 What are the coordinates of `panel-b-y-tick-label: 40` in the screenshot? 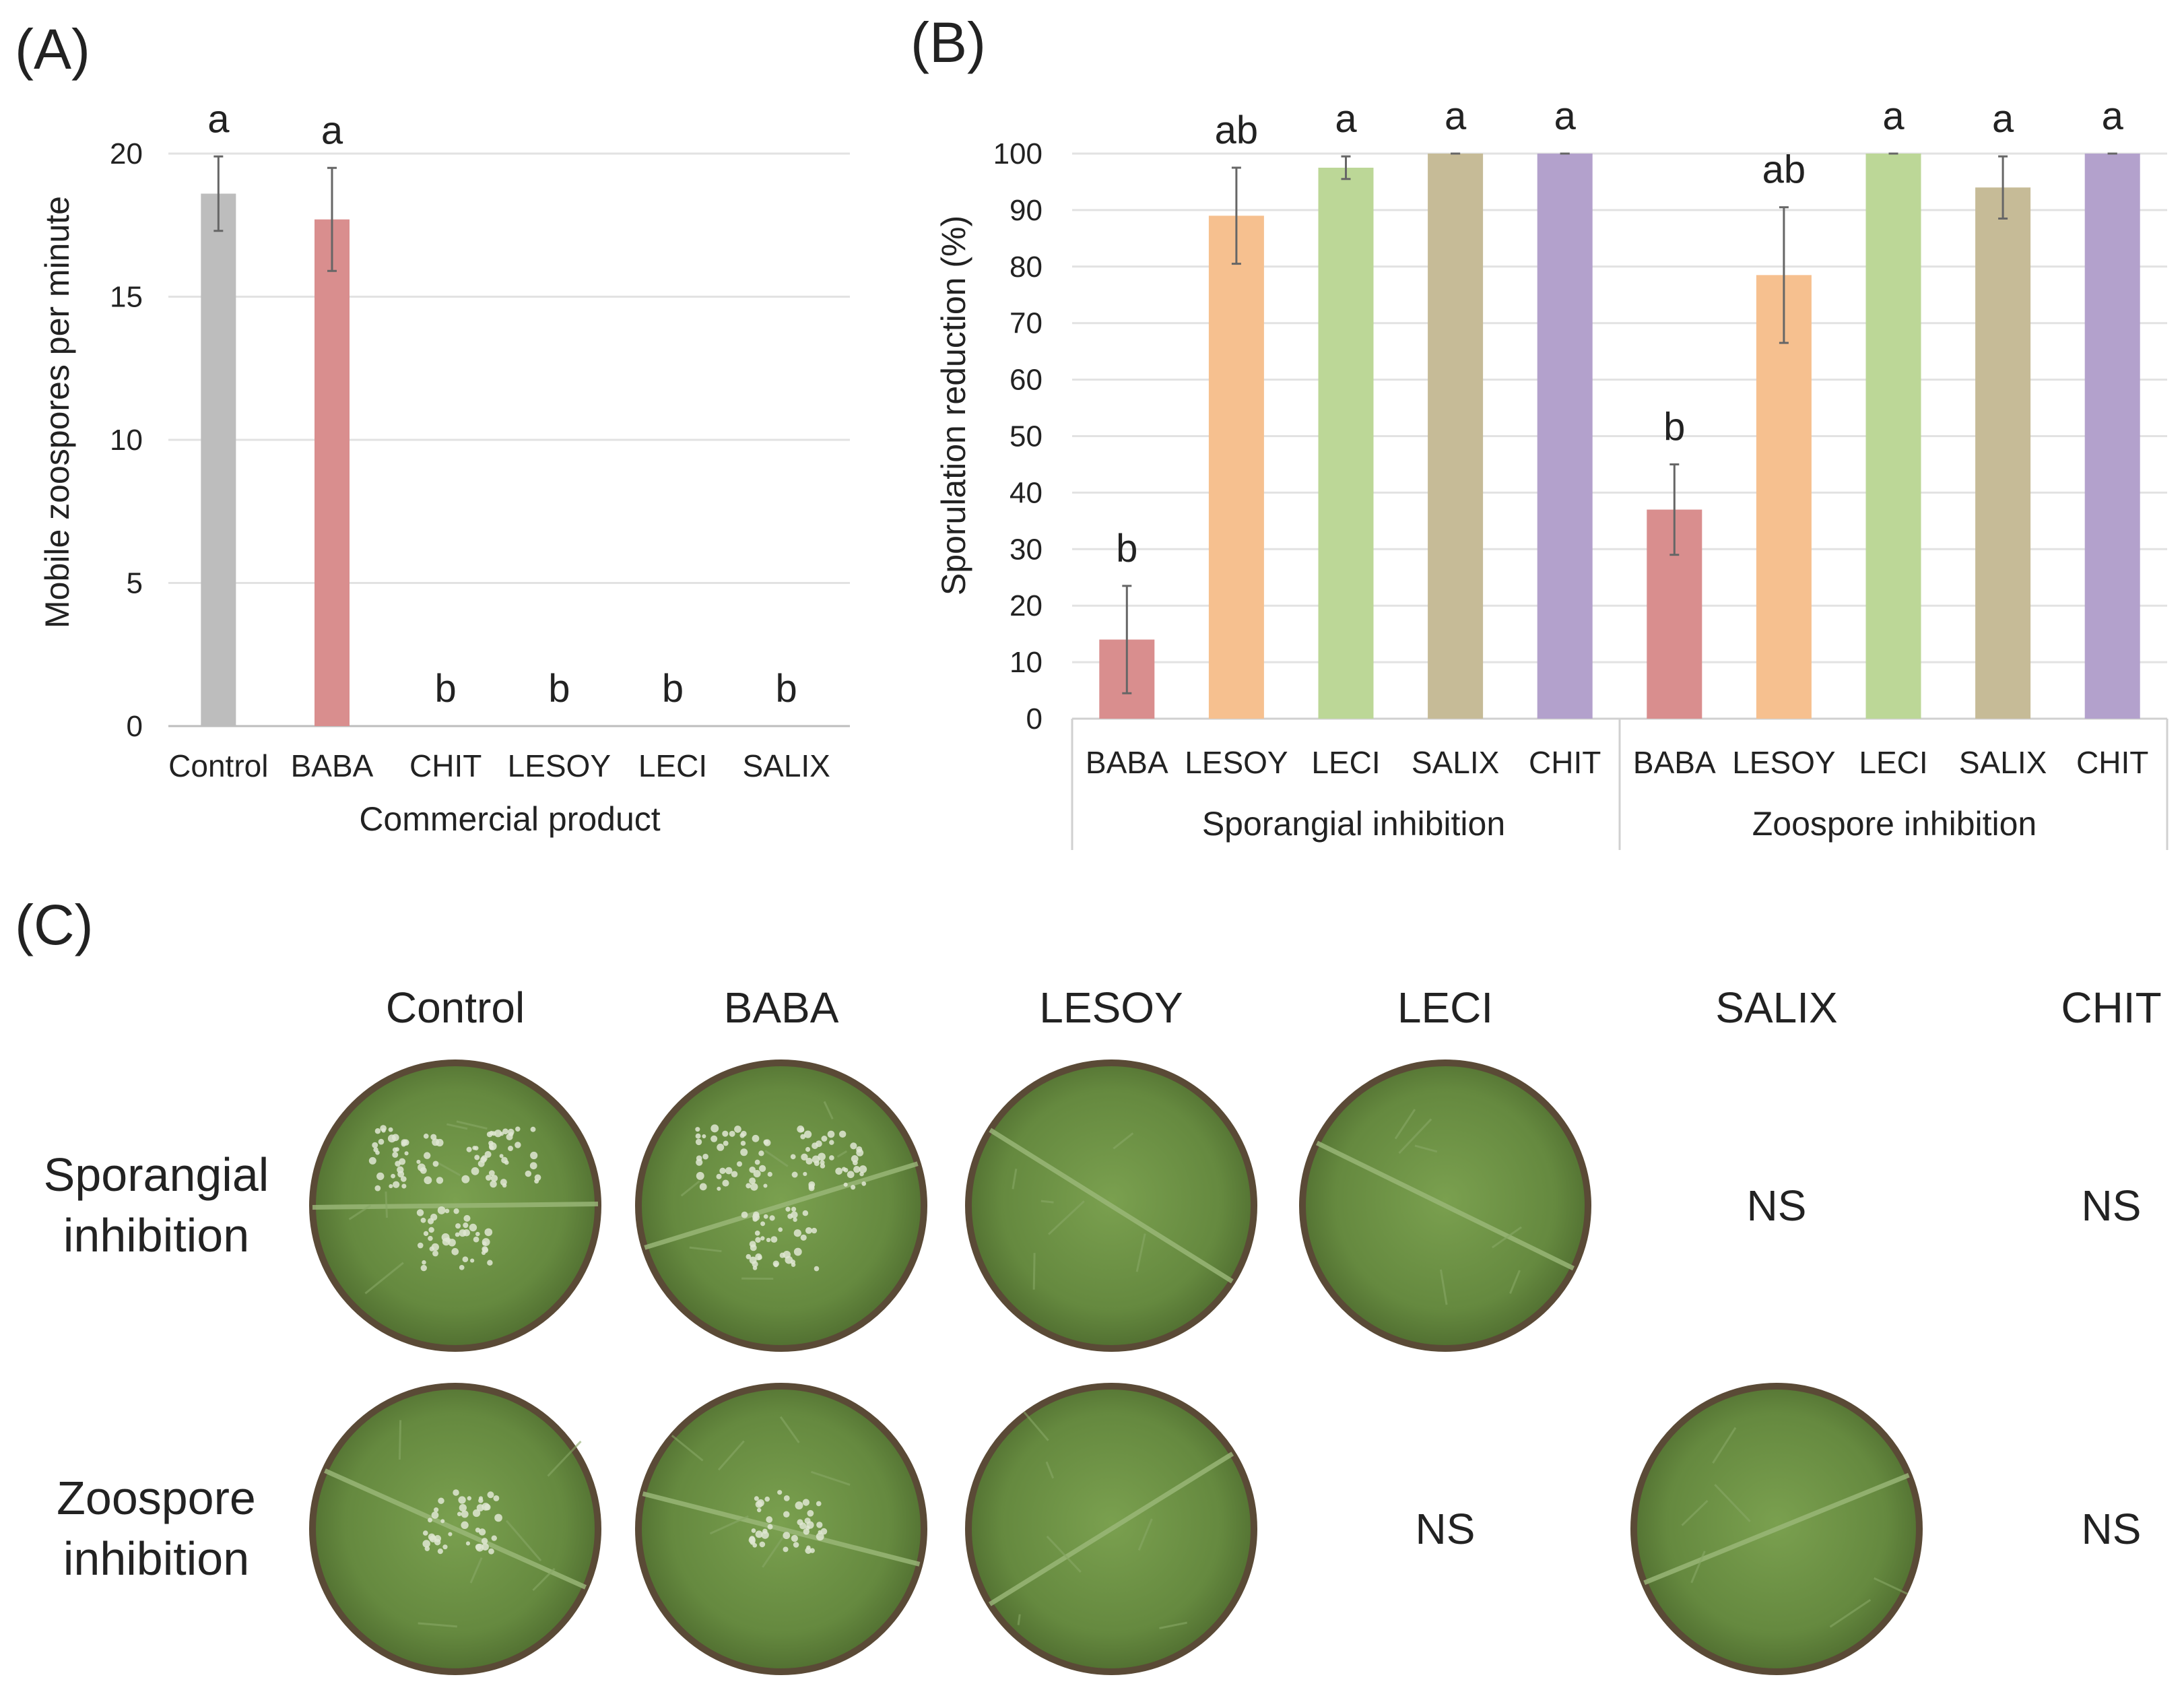 It's located at (1027, 492).